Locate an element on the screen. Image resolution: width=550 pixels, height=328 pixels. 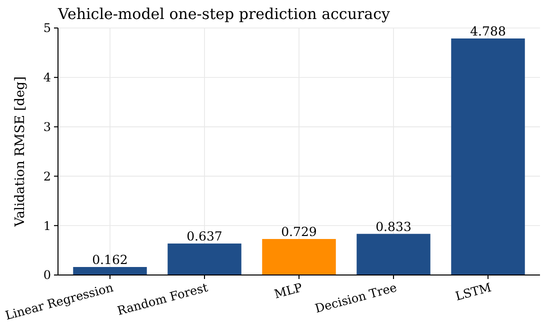
y-tick-label: 0 is located at coordinates (47, 275).